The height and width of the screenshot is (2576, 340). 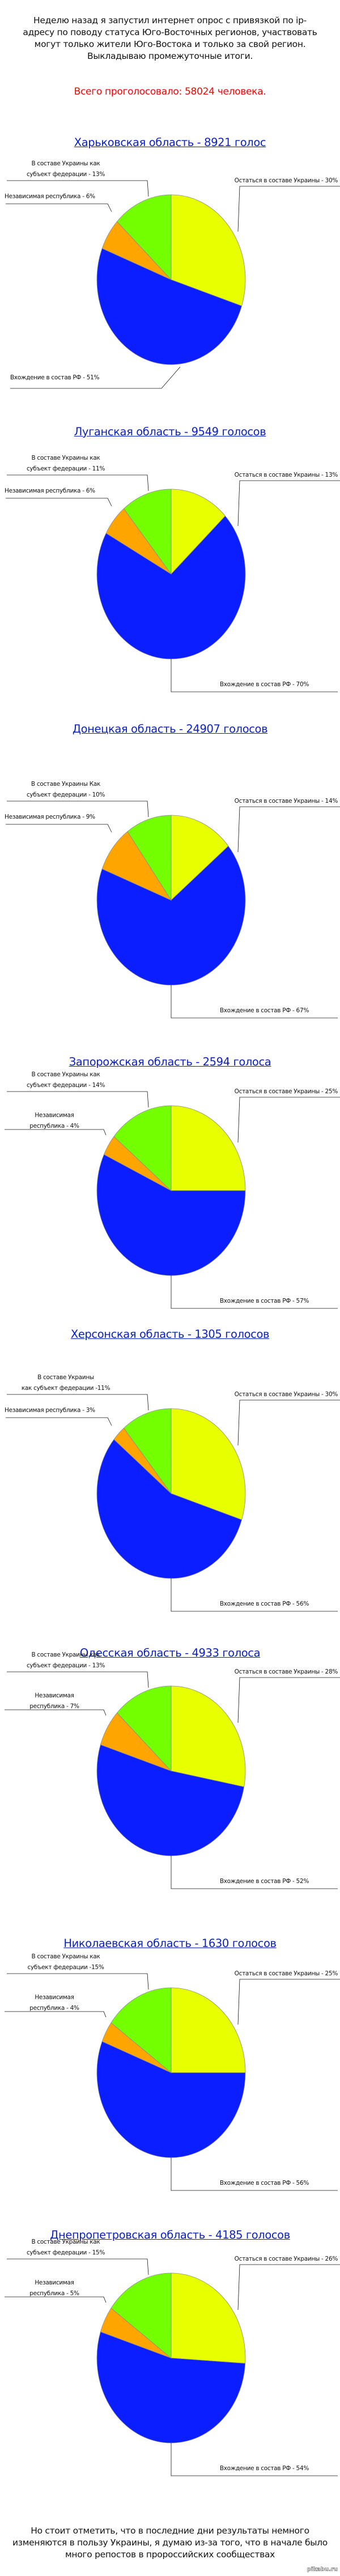 I want to click on region-title-luhansk: Луганская область - 9549 голосов, so click(x=170, y=431).